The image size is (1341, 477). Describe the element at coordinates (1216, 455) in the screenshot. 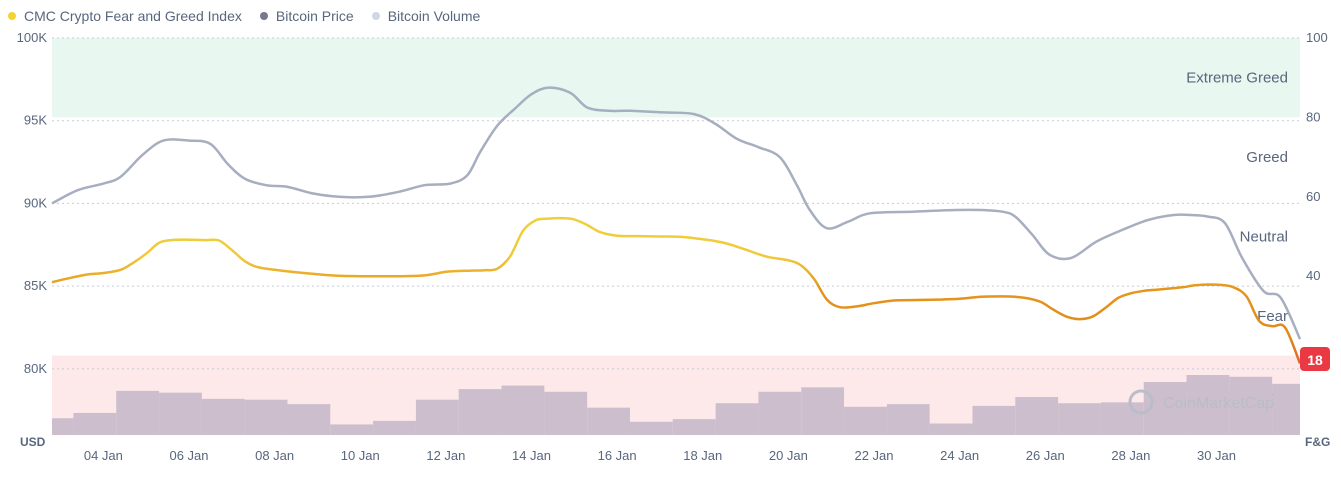

I see `x-axis-tick-label: 30 Jan` at that location.